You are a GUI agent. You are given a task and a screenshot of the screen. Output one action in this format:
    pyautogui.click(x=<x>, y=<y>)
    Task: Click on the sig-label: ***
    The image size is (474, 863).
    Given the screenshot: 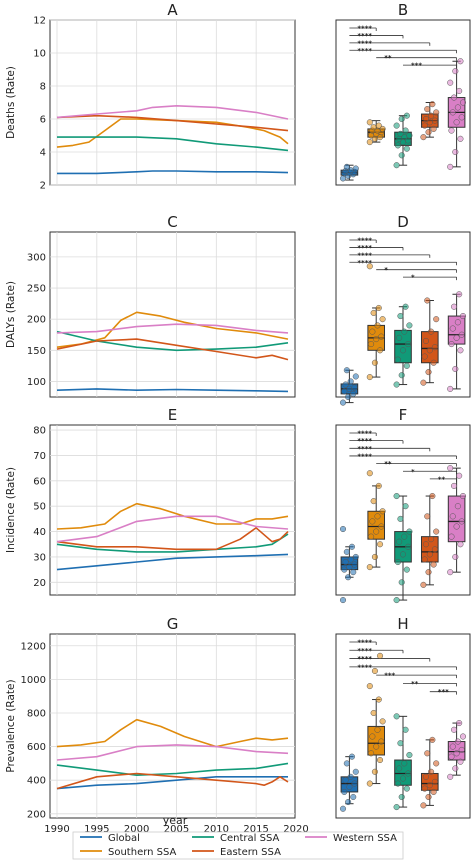 What is the action you would take?
    pyautogui.click(x=389, y=676)
    